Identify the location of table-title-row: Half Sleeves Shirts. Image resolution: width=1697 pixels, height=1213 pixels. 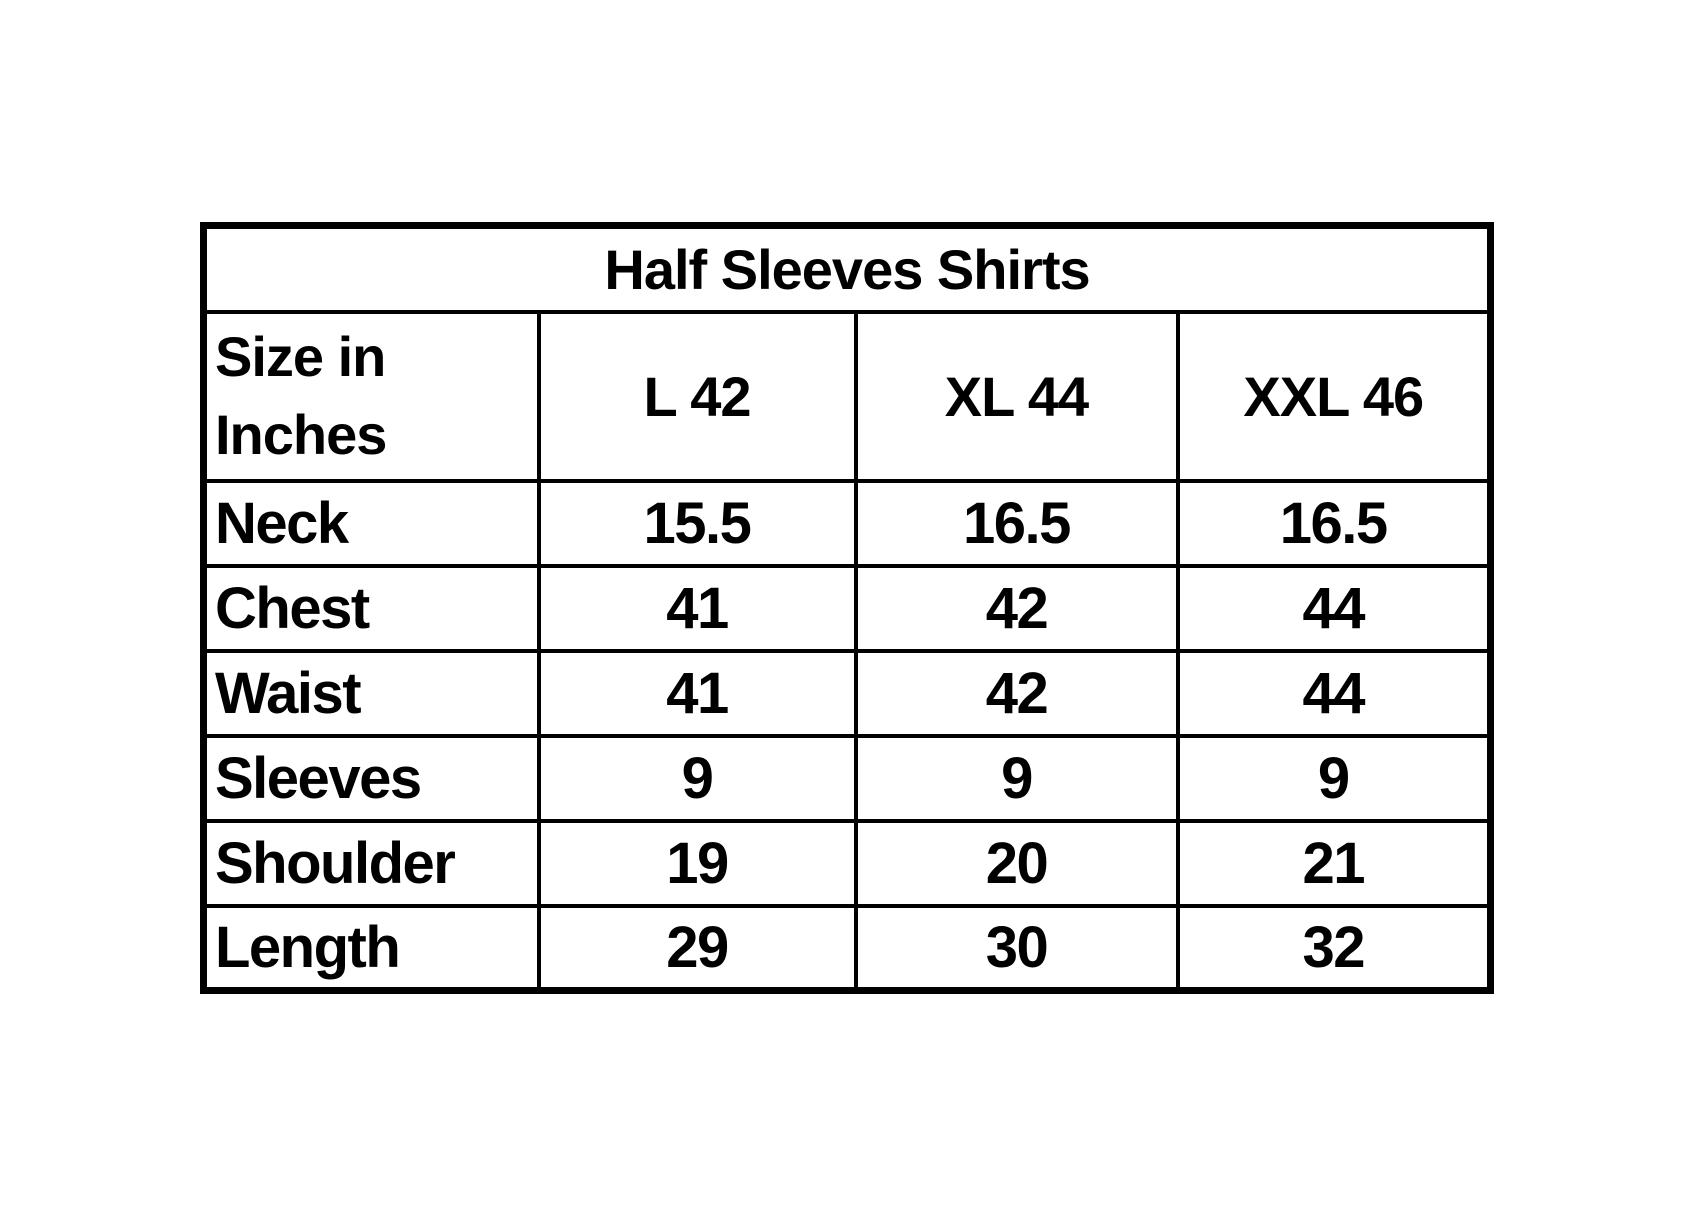
(847, 268).